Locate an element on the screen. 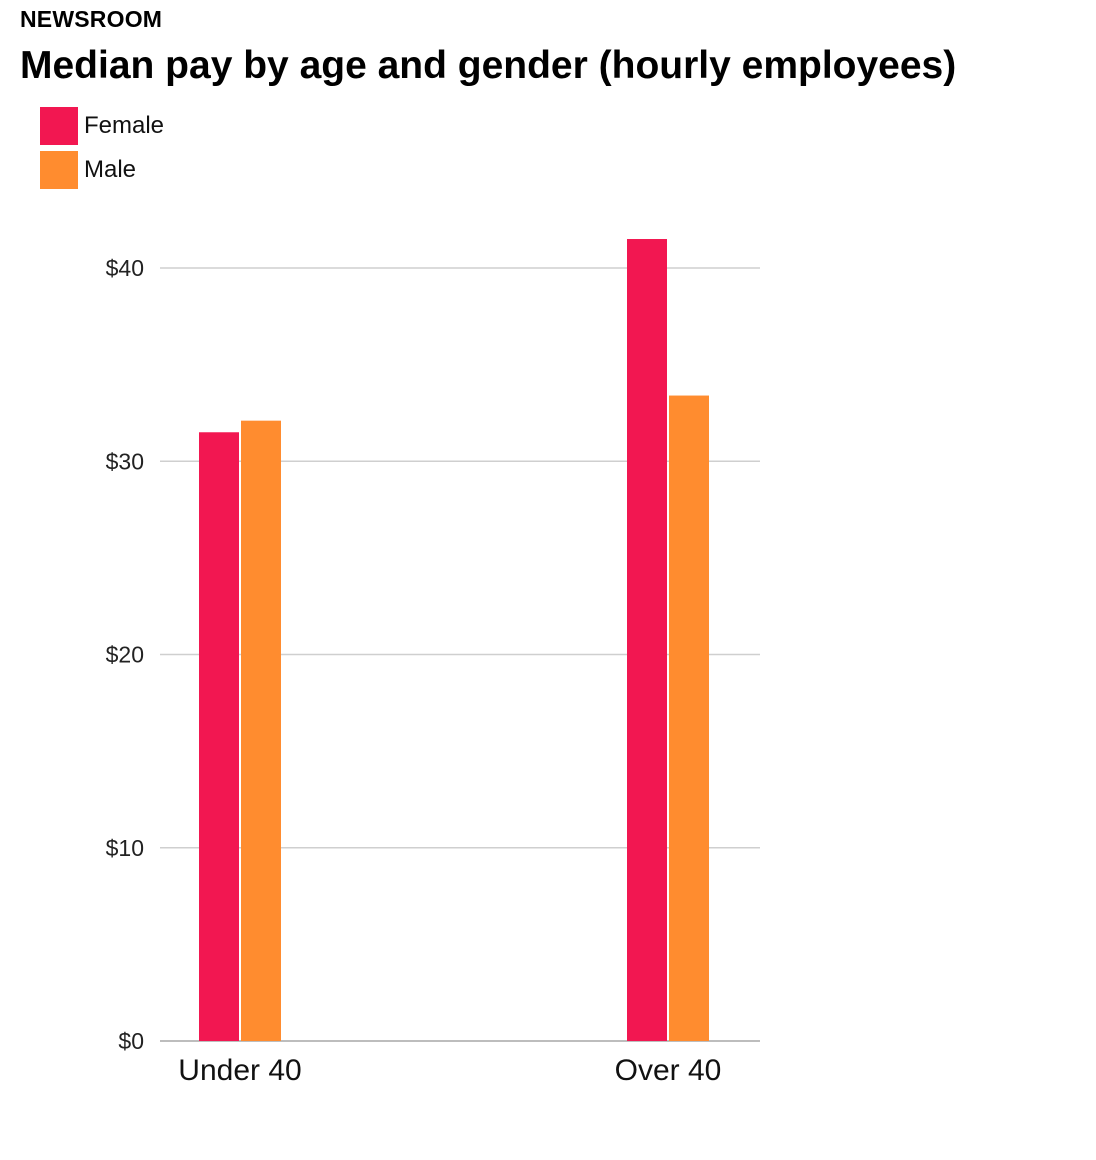 This screenshot has height=1160, width=1096. legend-label-female: Female is located at coordinates (124, 125).